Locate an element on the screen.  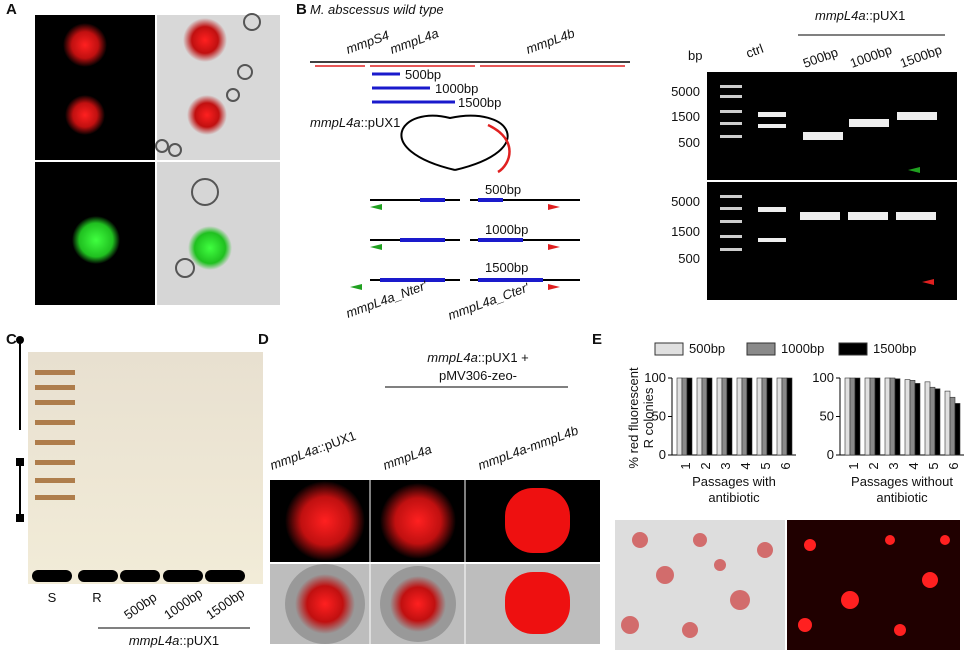
marker-label: 1500 is located at coordinates (685, 116).